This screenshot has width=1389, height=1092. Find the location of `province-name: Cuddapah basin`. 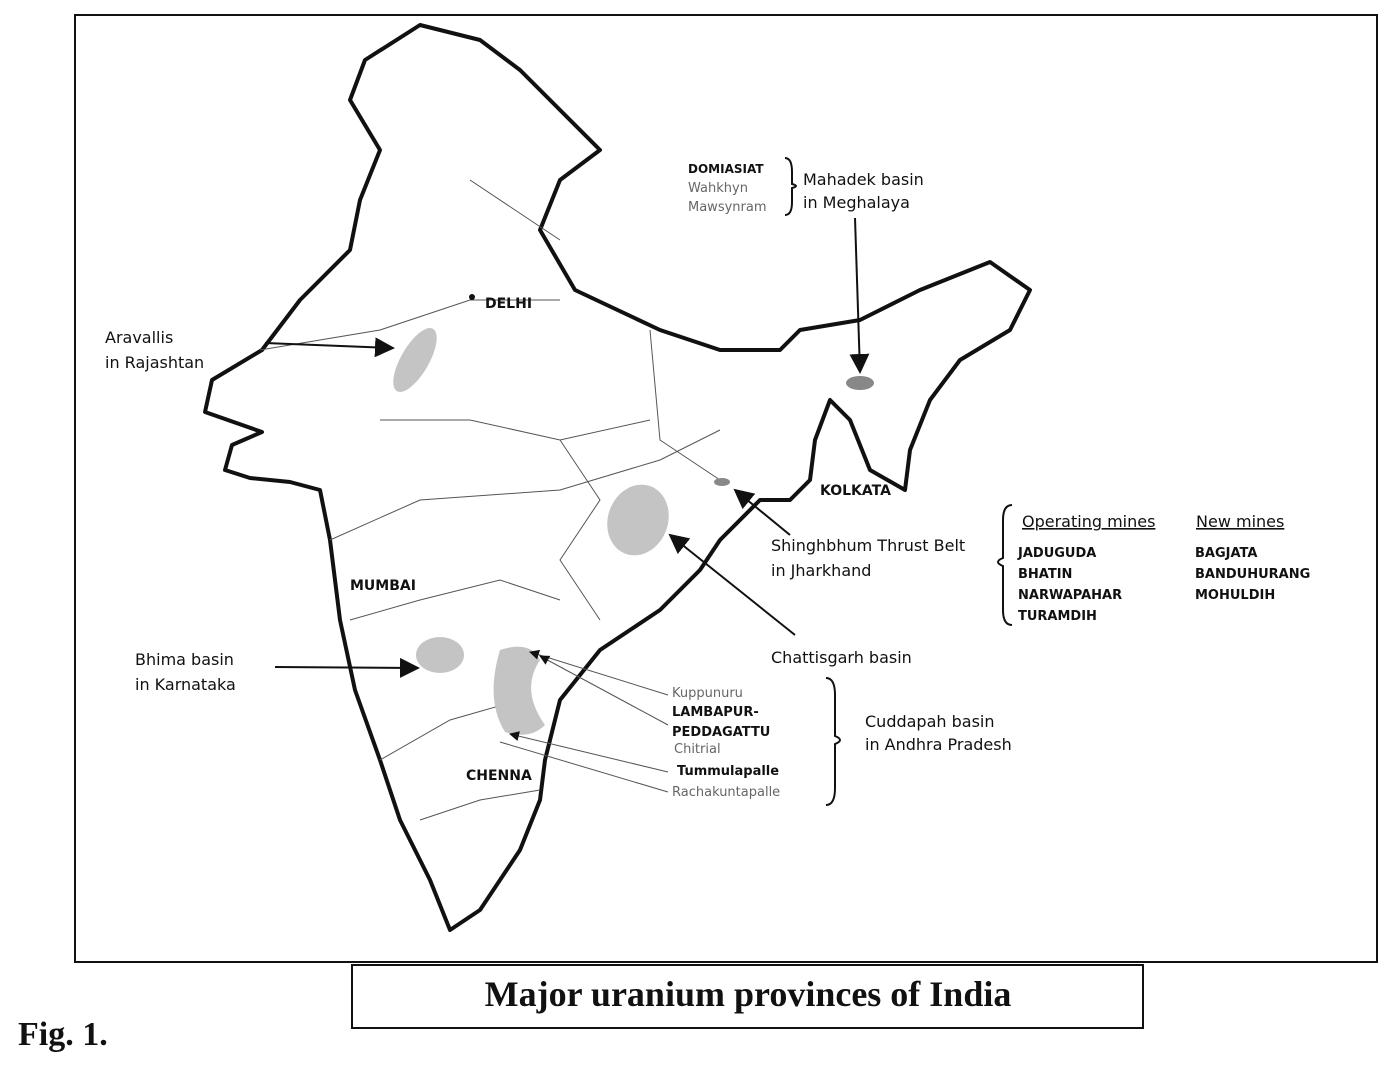

province-name: Cuddapah basin is located at coordinates (930, 721).